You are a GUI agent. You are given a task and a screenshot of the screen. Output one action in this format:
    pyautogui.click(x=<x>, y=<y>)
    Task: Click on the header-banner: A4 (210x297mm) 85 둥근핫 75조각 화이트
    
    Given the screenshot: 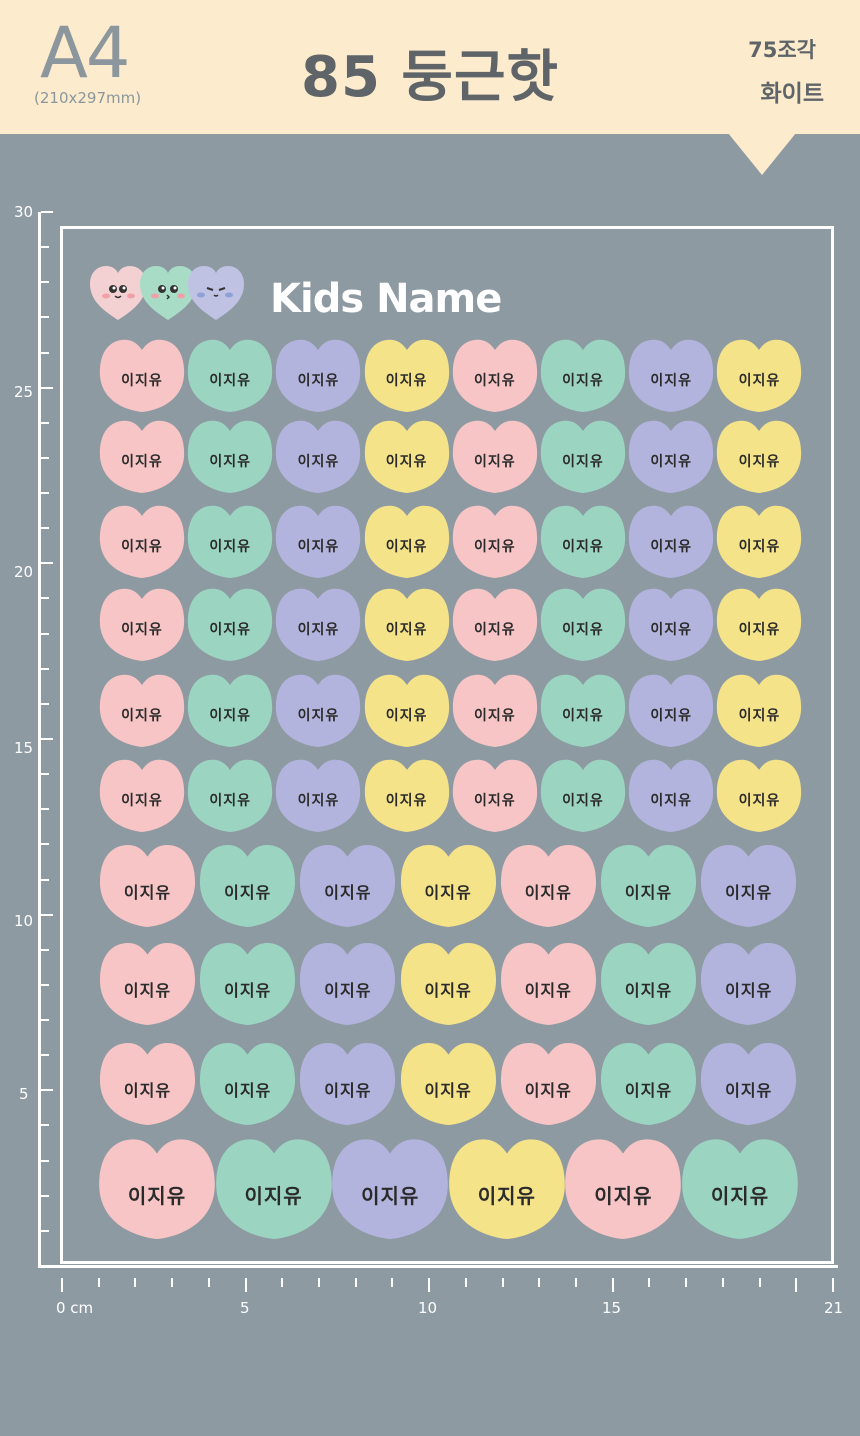 What is the action you would take?
    pyautogui.click(x=430, y=67)
    